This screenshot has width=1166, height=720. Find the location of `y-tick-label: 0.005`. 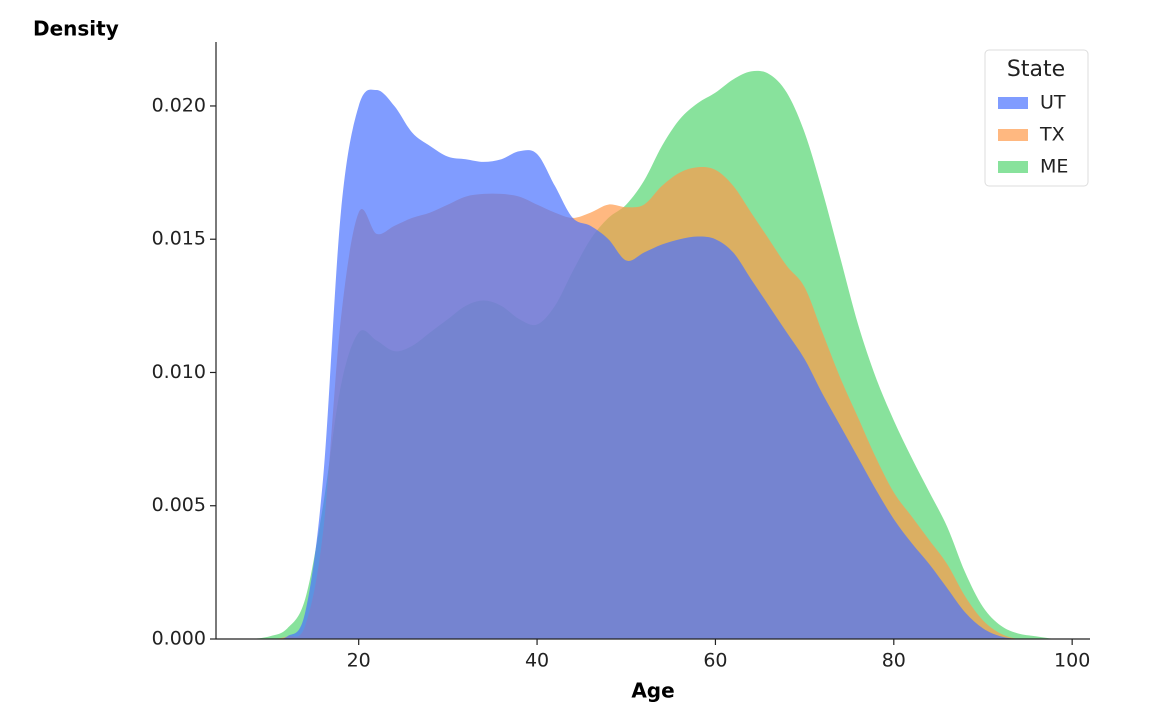

y-tick-label: 0.005 is located at coordinates (179, 505).